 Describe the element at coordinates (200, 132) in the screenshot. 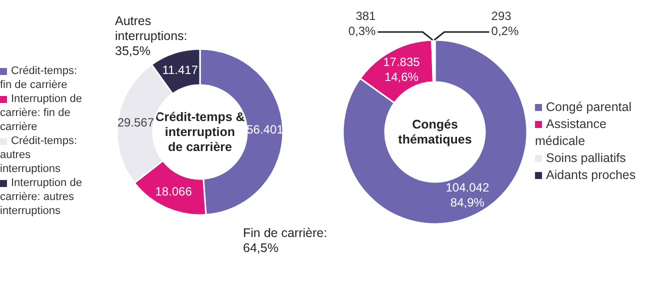

I see `text: Crédit-temps & interruption de carrière` at that location.